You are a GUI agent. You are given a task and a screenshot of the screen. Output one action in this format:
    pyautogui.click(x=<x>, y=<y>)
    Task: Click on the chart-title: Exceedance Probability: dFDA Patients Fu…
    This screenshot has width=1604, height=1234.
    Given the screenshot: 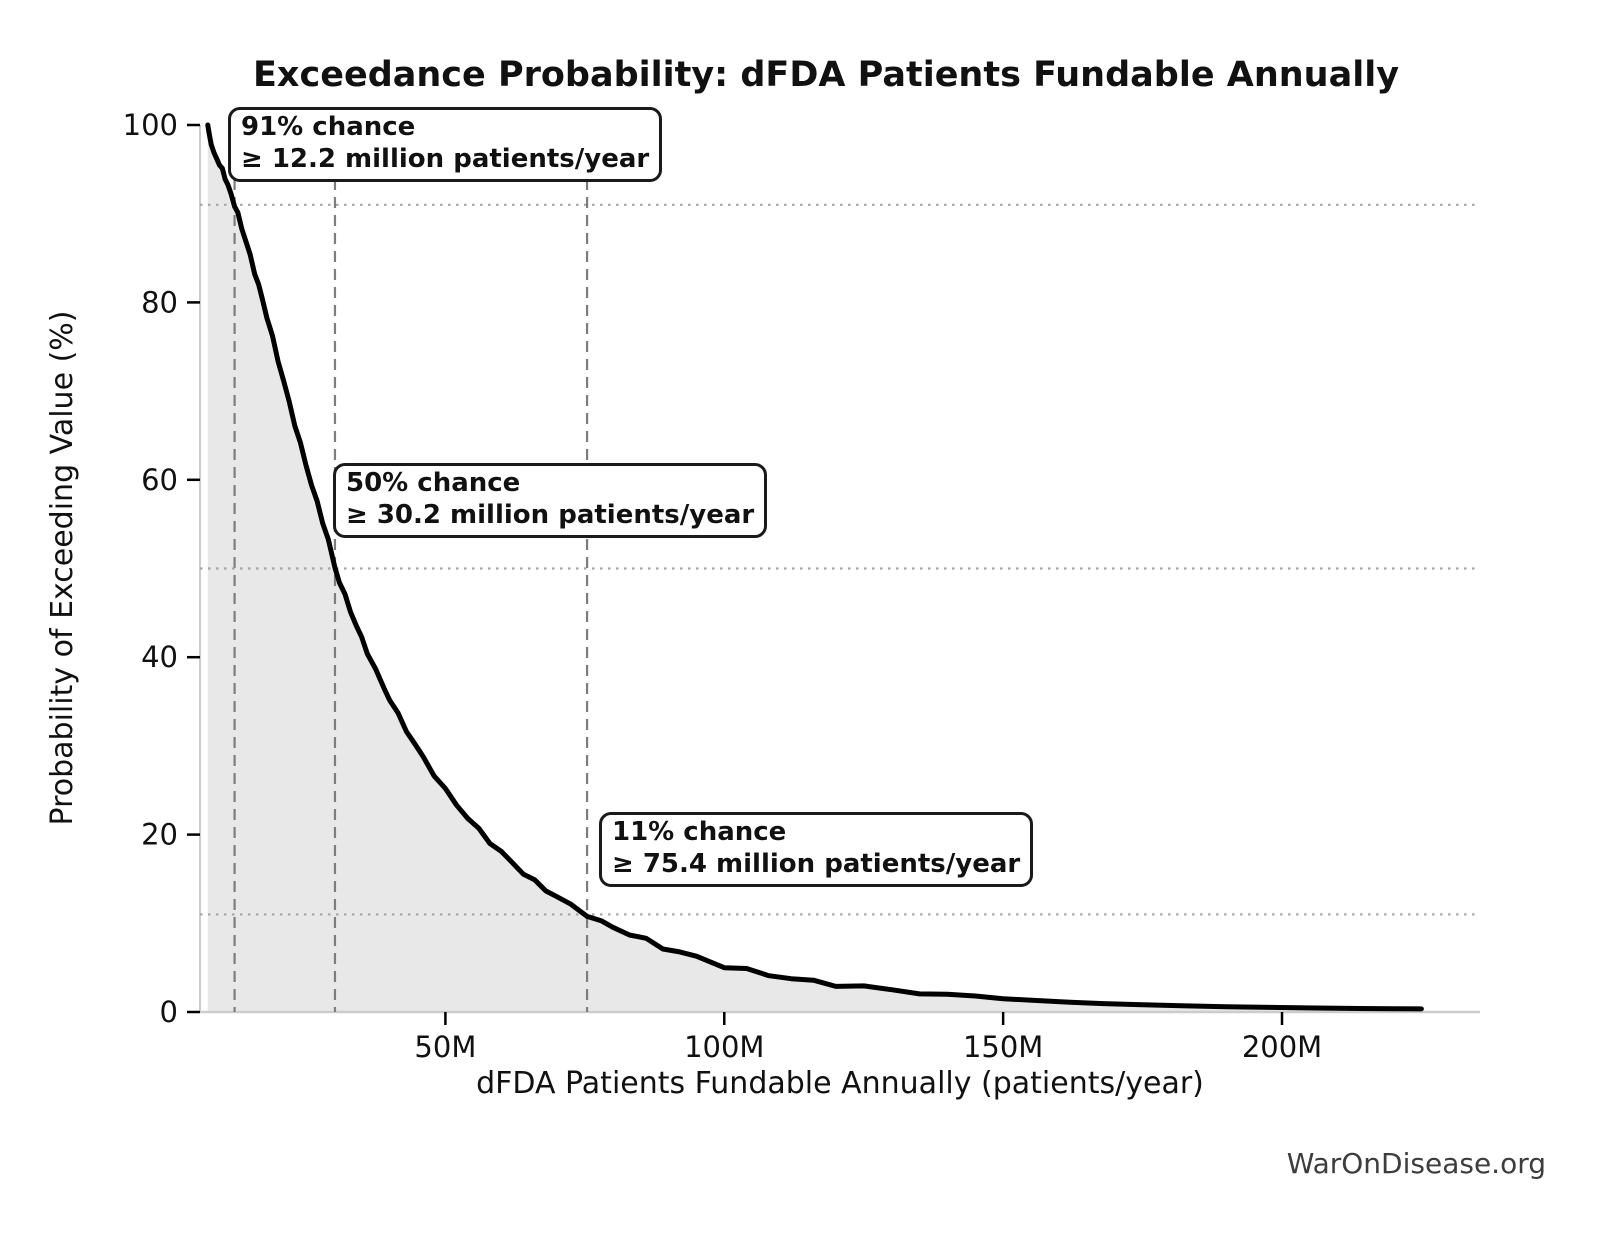 What is the action you would take?
    pyautogui.click(x=826, y=75)
    